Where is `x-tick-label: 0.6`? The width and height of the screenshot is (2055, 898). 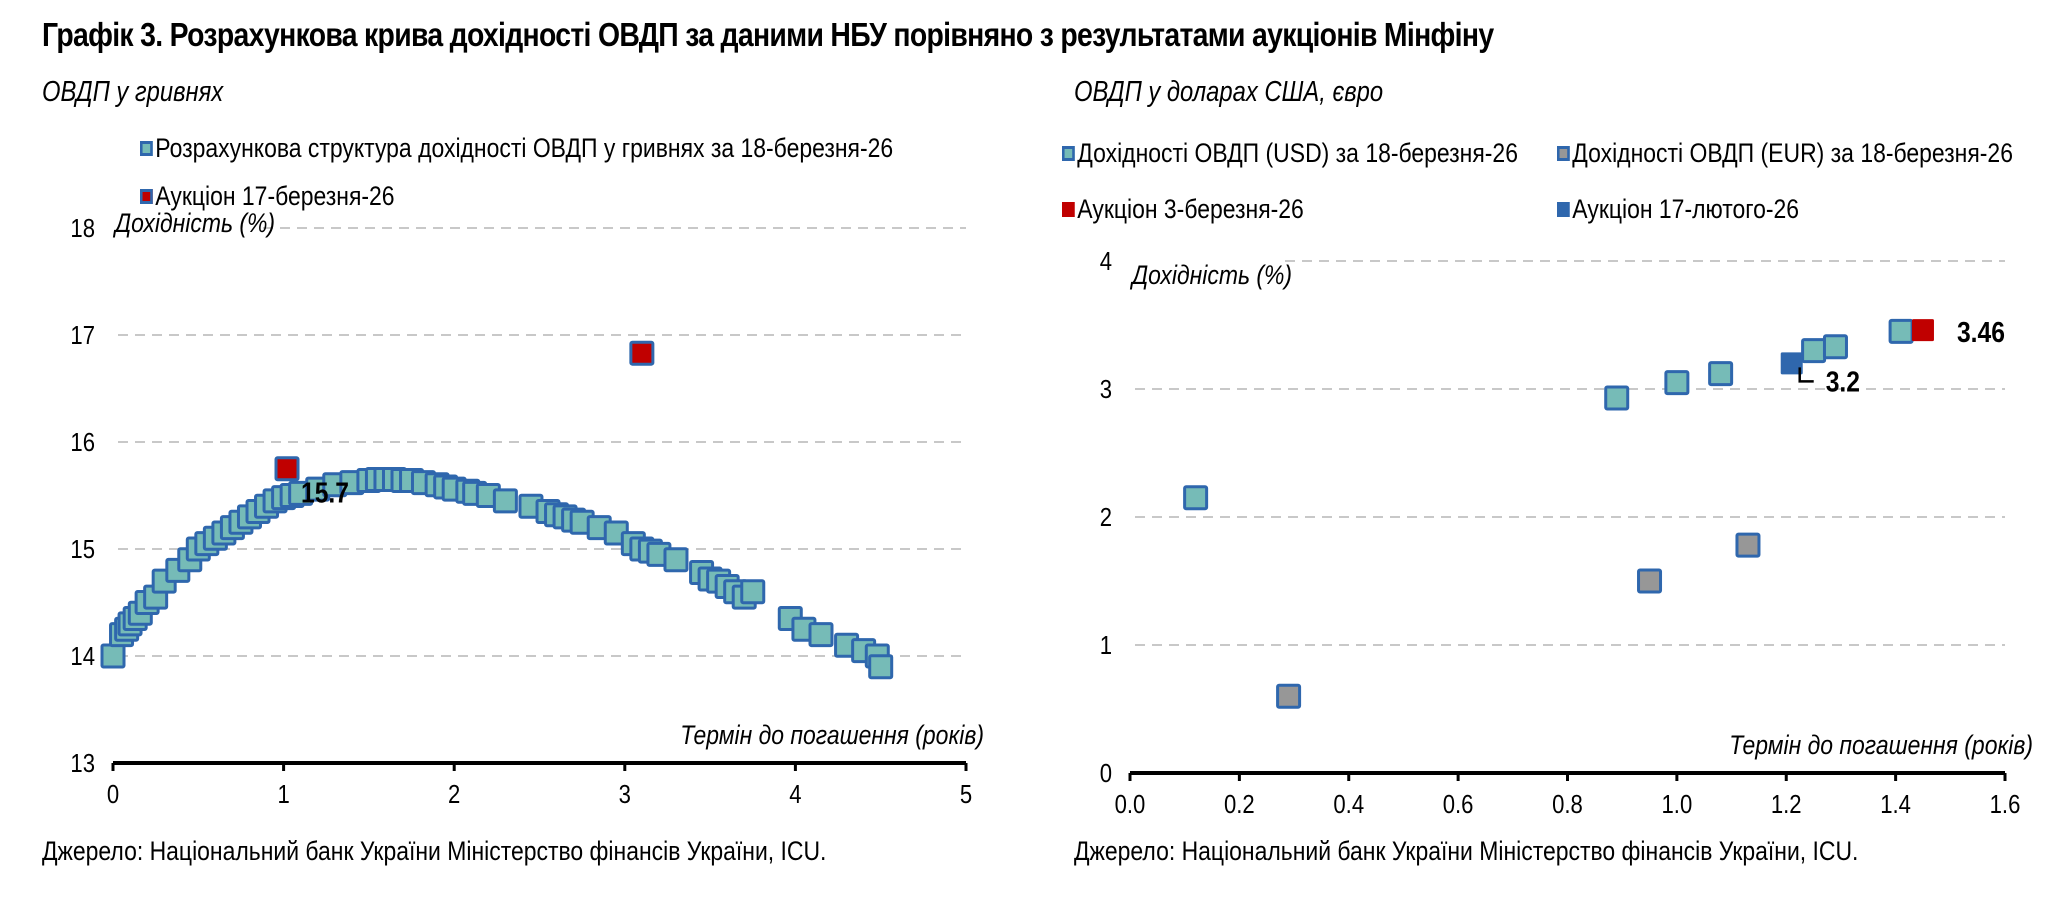
x-tick-label: 0.6 is located at coordinates (1458, 804).